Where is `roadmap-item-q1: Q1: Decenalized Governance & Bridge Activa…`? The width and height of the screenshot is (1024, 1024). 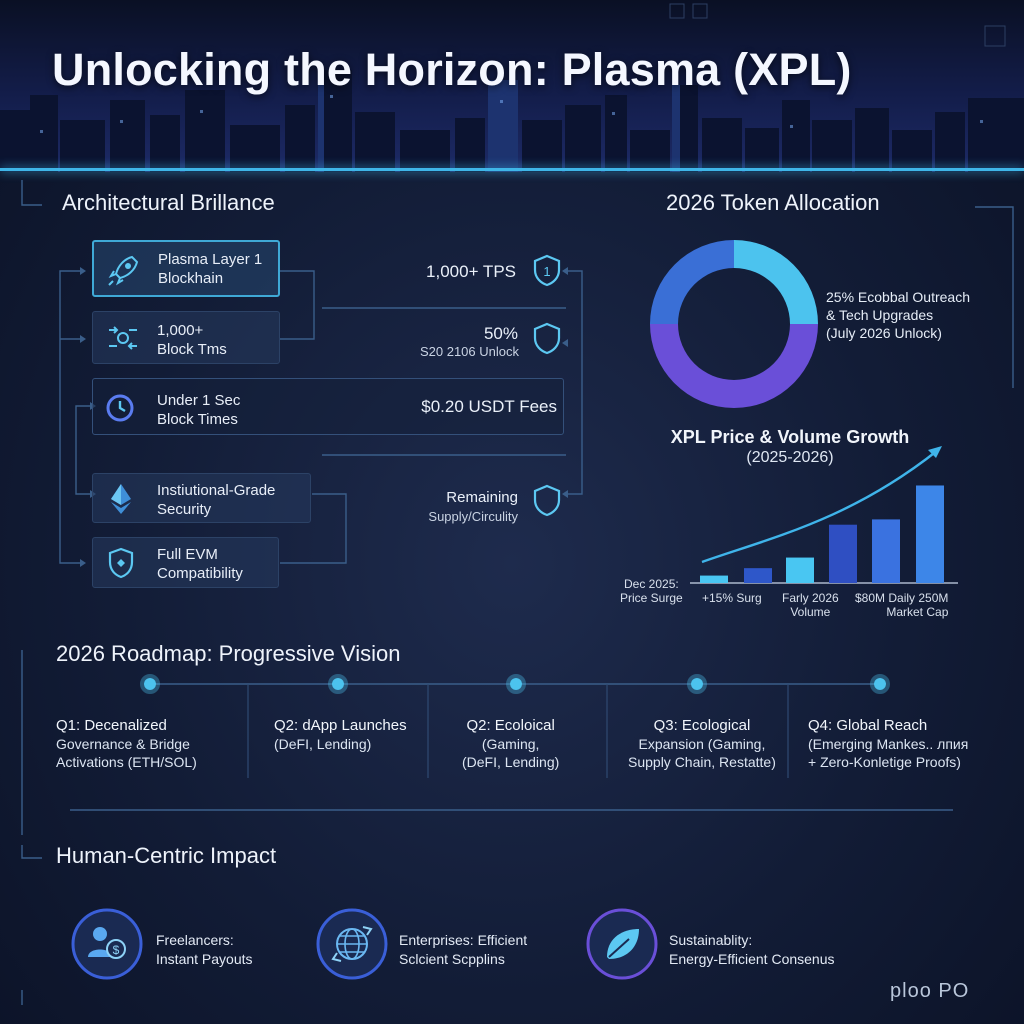
roadmap-item-q1: Q1: Decenalized Governance & Bridge Activa… is located at coordinates (126, 743).